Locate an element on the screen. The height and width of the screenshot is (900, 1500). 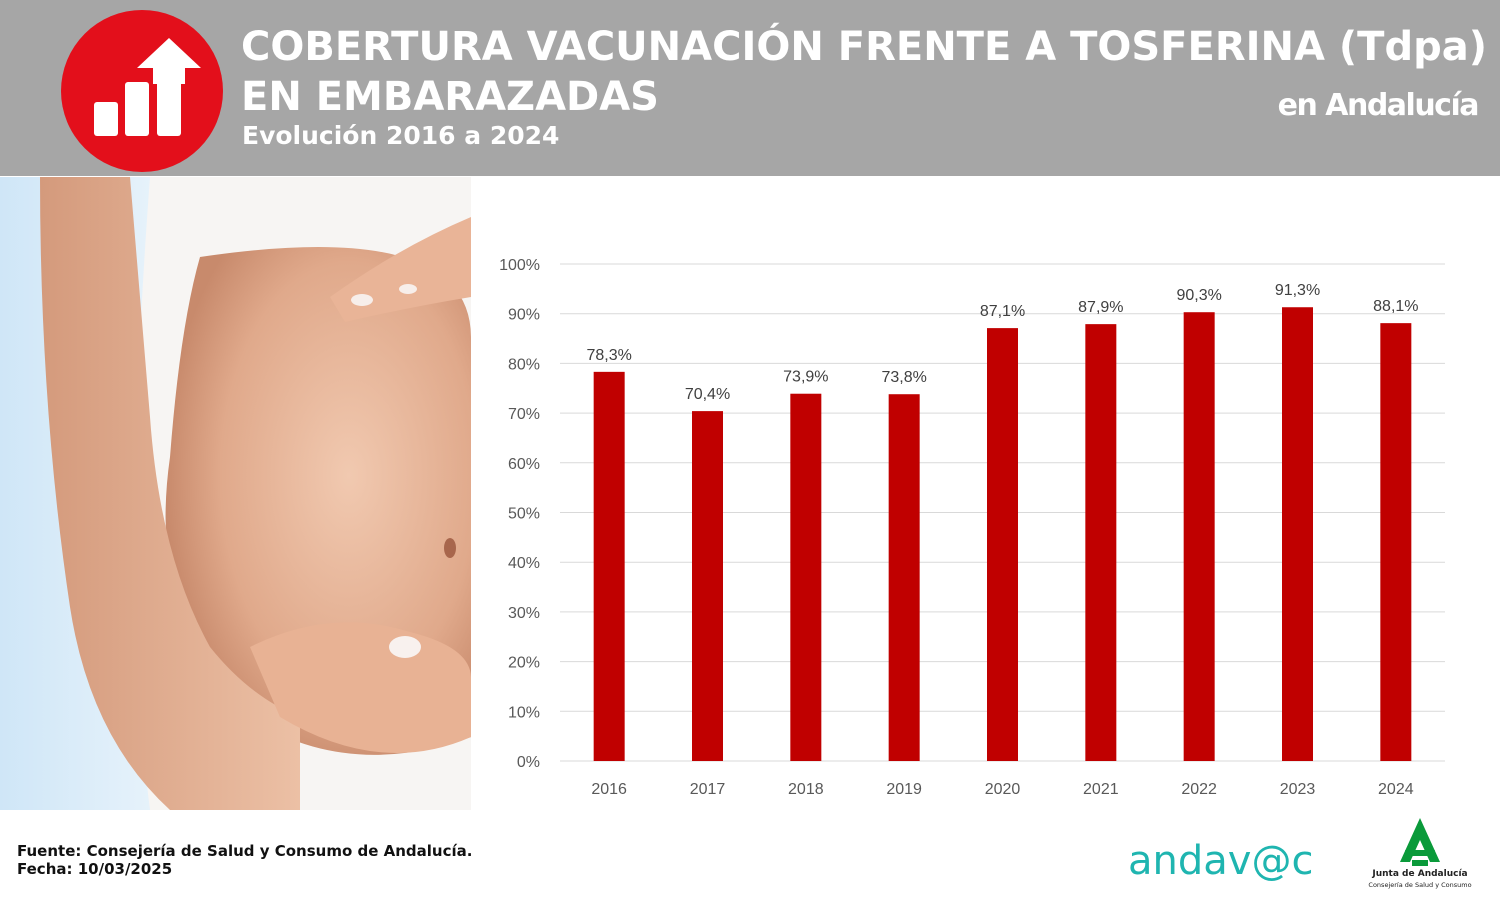
x-tick-label: 2018 is located at coordinates (806, 789).